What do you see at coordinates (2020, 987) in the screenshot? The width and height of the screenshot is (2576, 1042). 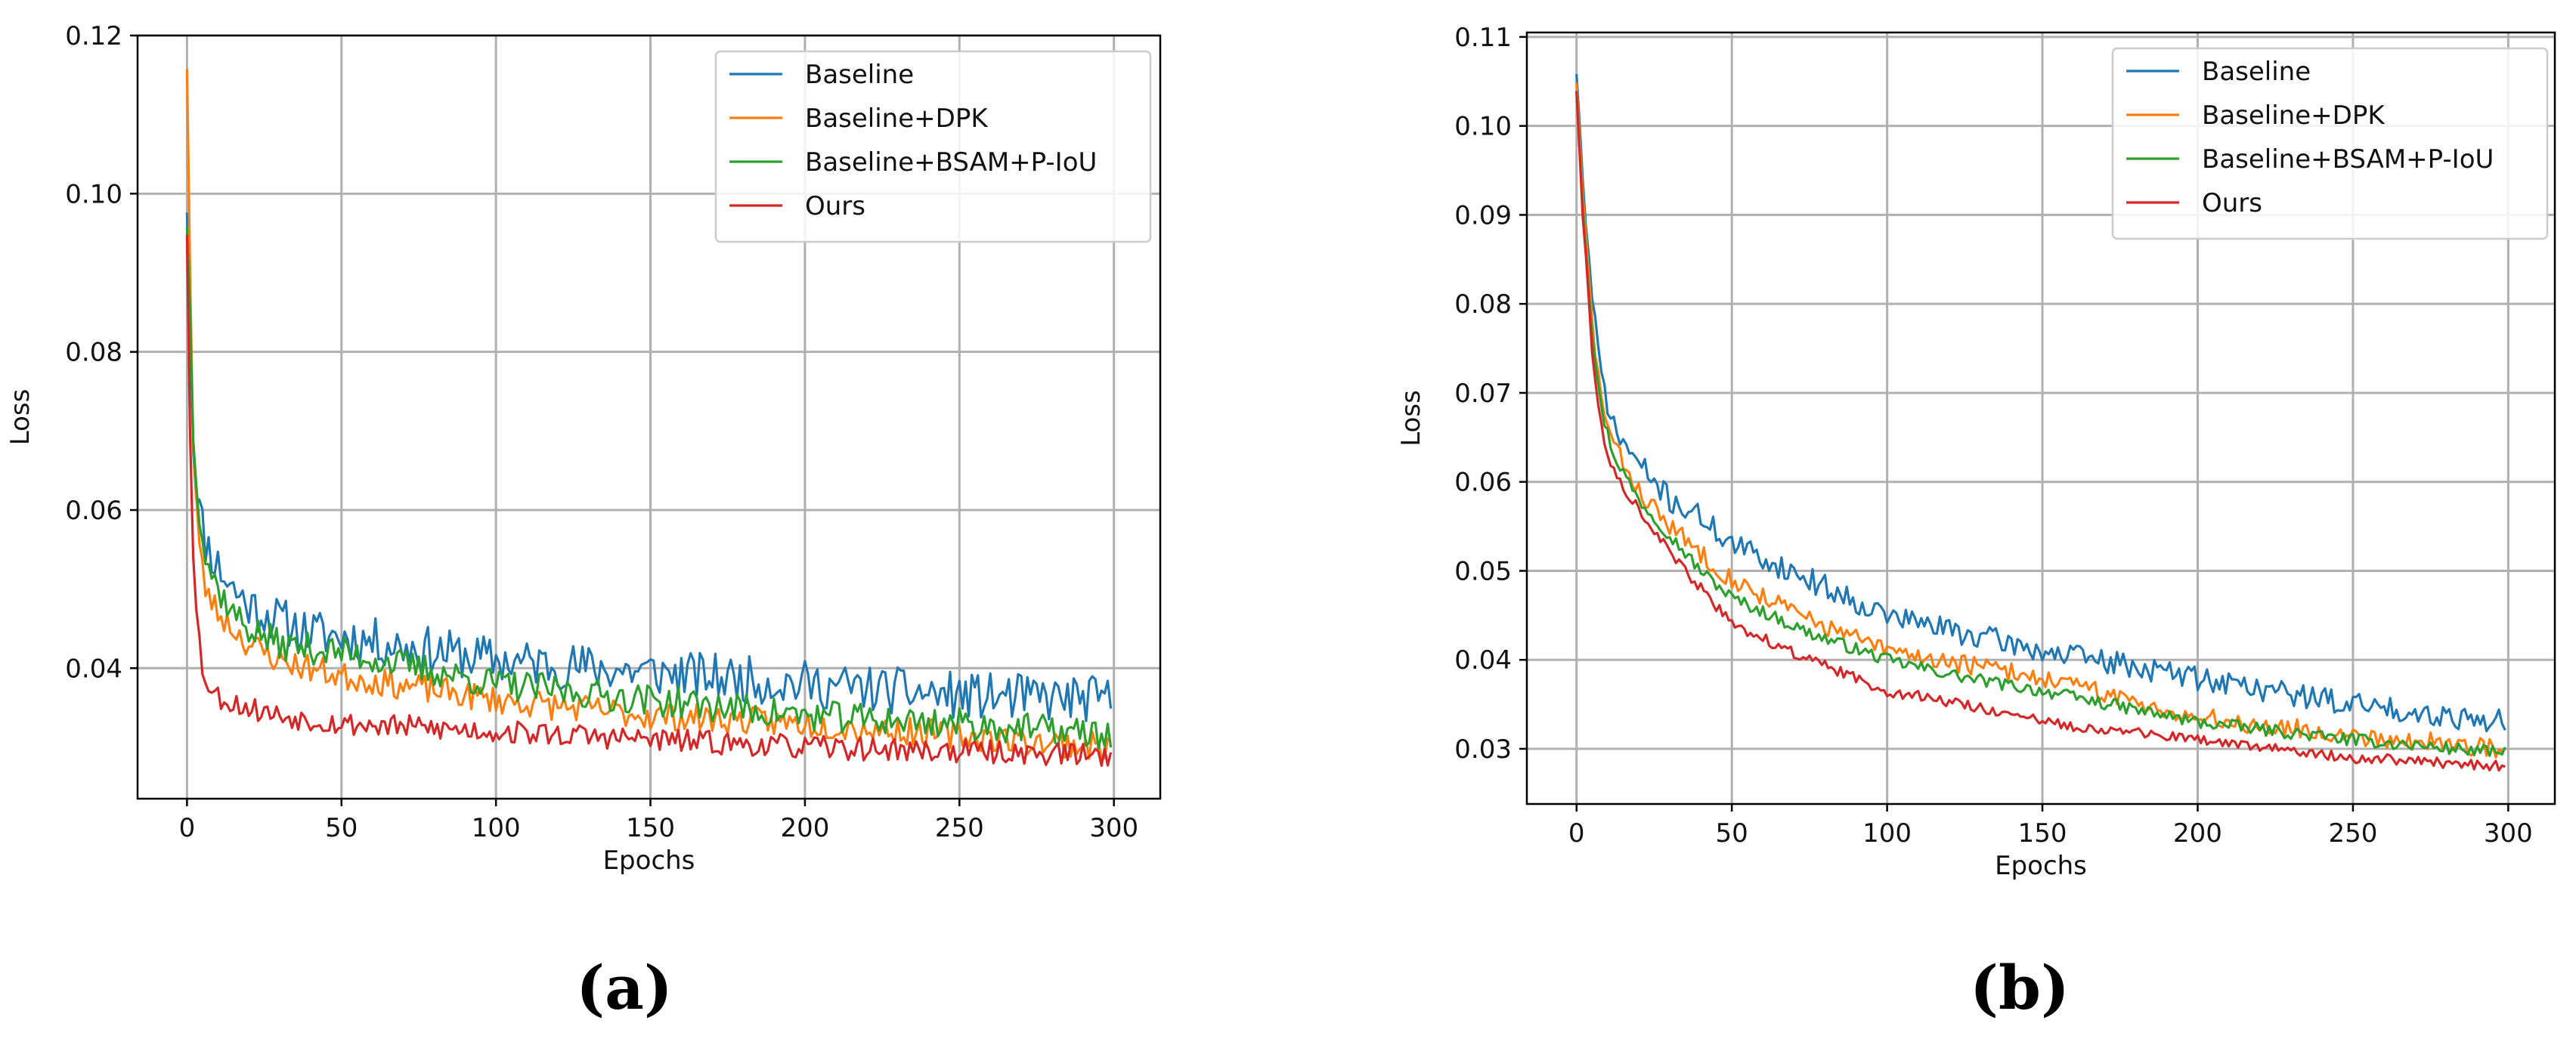 I see `panel-label-b: (b)` at bounding box center [2020, 987].